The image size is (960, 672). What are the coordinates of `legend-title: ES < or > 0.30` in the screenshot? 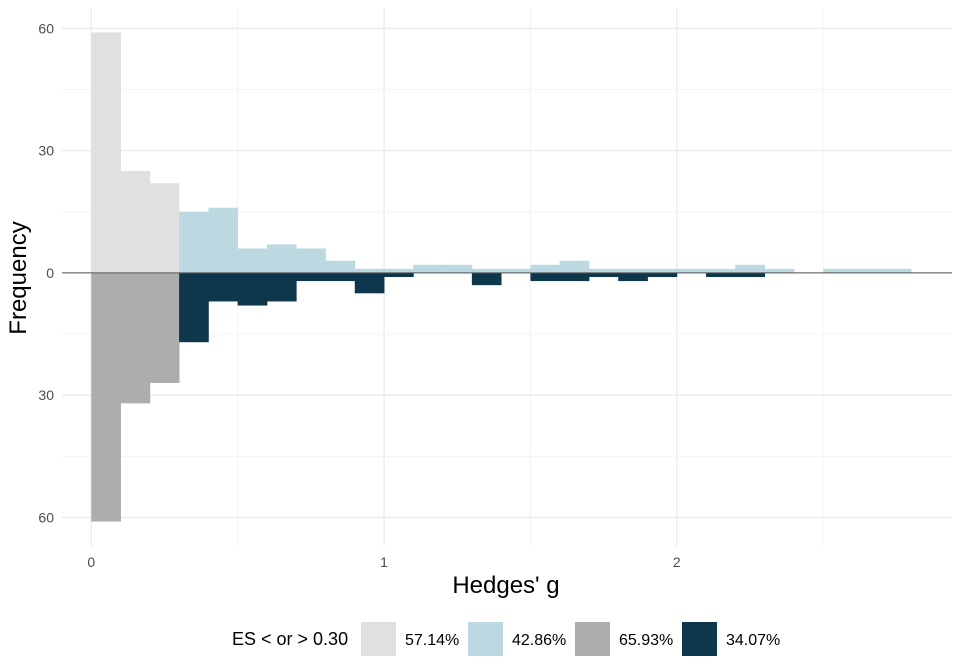 It's located at (290, 639).